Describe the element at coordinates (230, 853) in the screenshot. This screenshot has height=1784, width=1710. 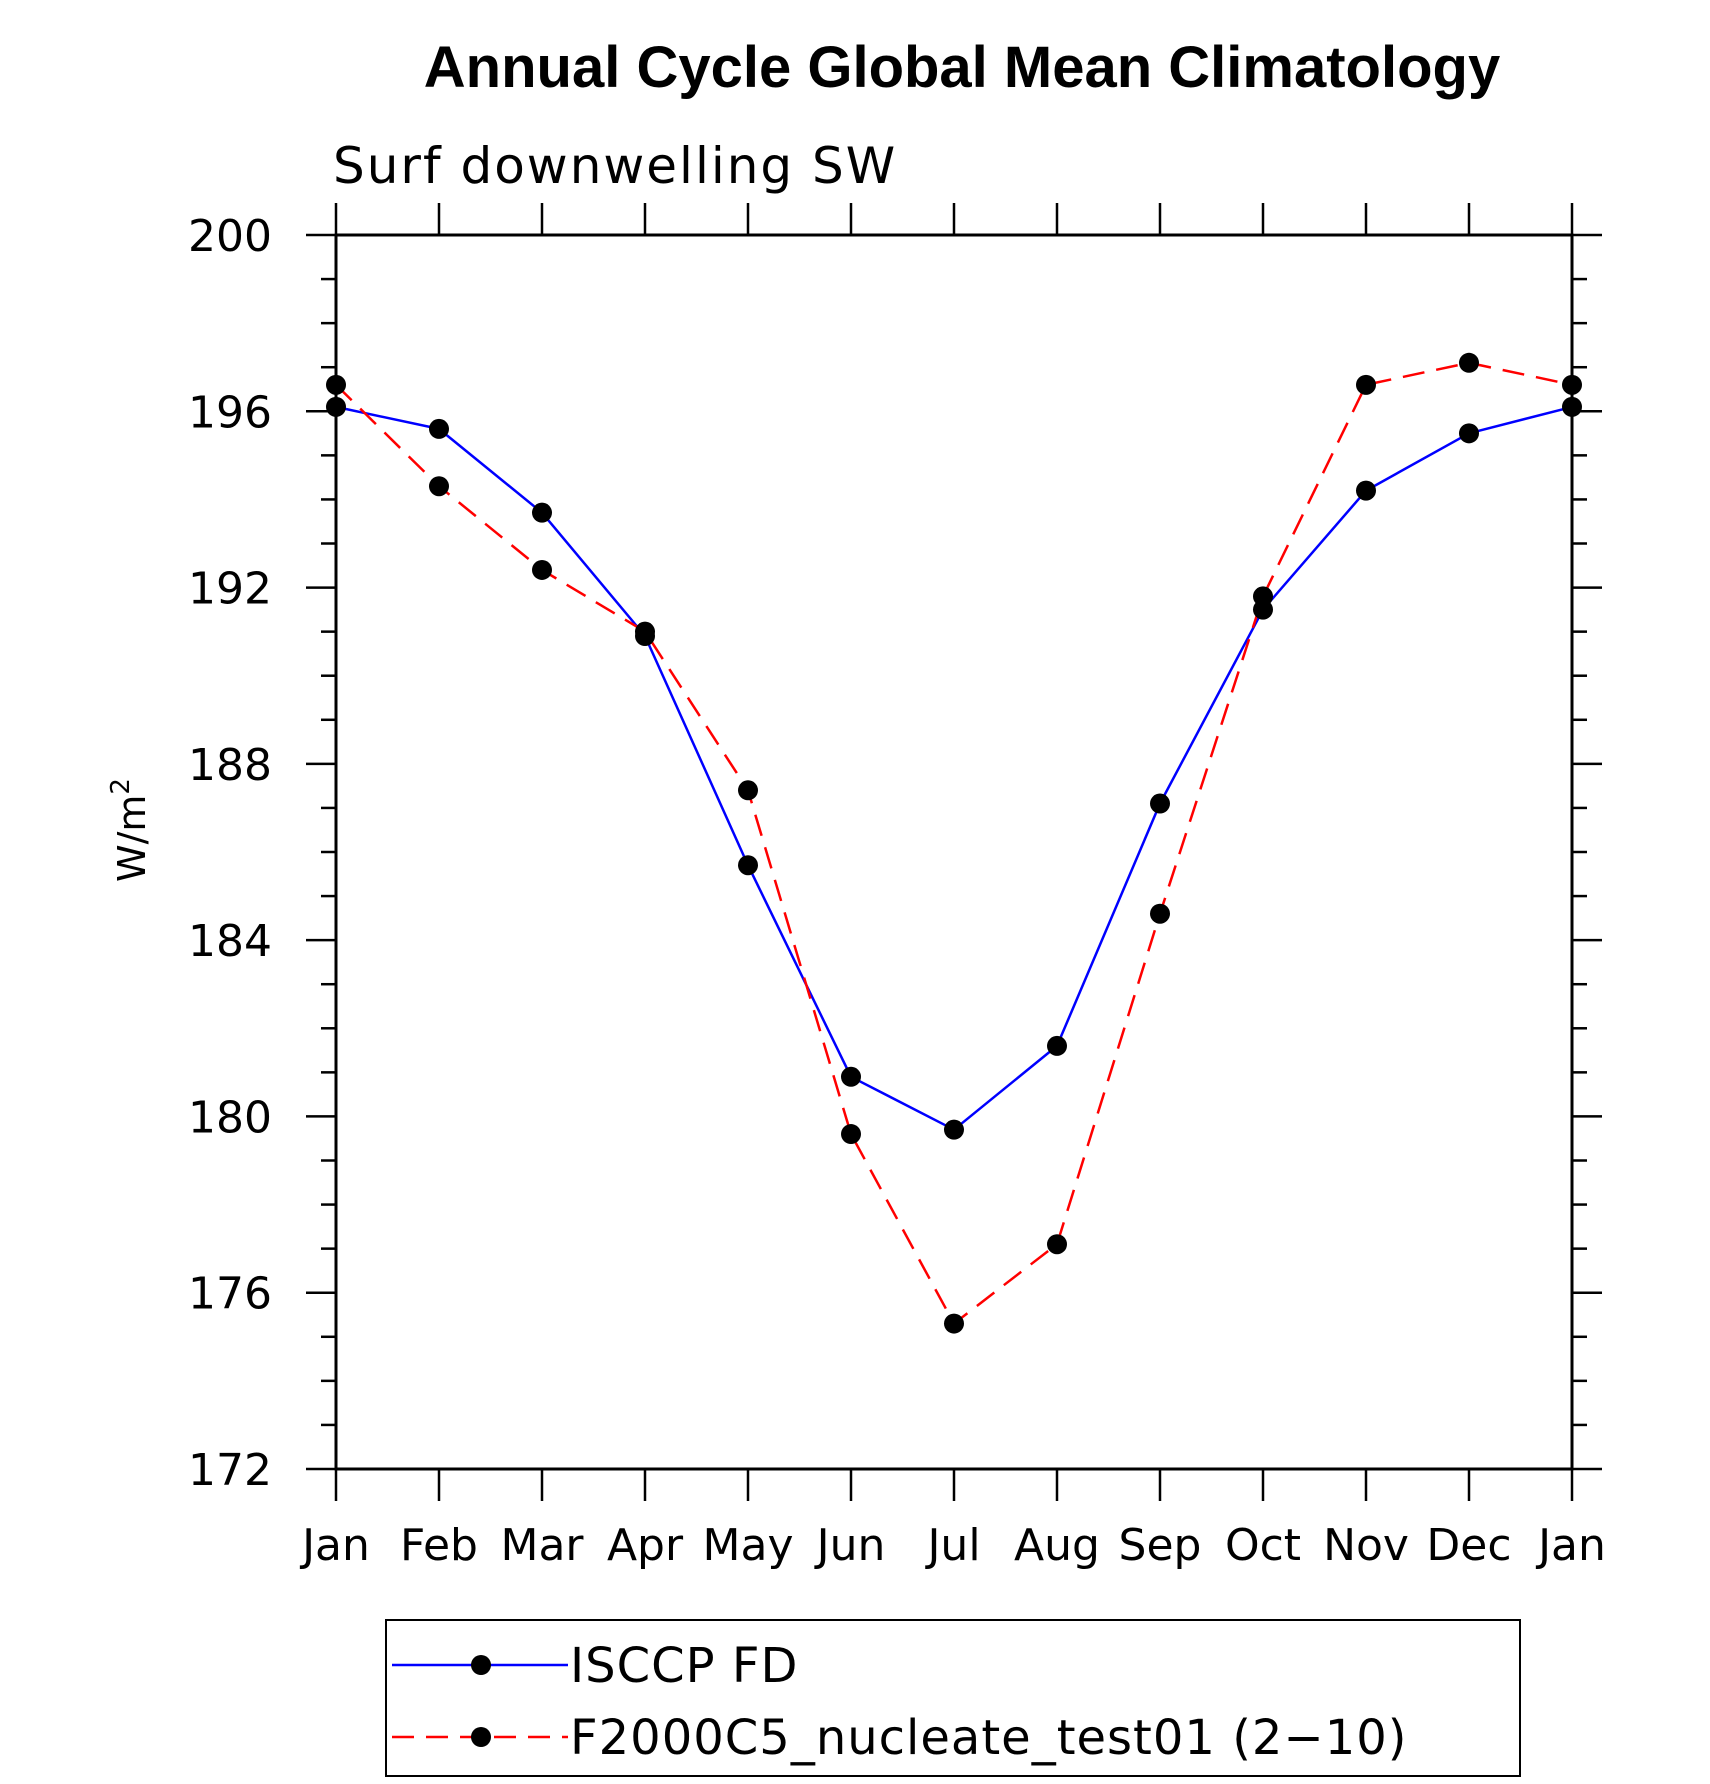
I see `y-tick-labels: 172 176 180 184 188 192 196 200` at that location.